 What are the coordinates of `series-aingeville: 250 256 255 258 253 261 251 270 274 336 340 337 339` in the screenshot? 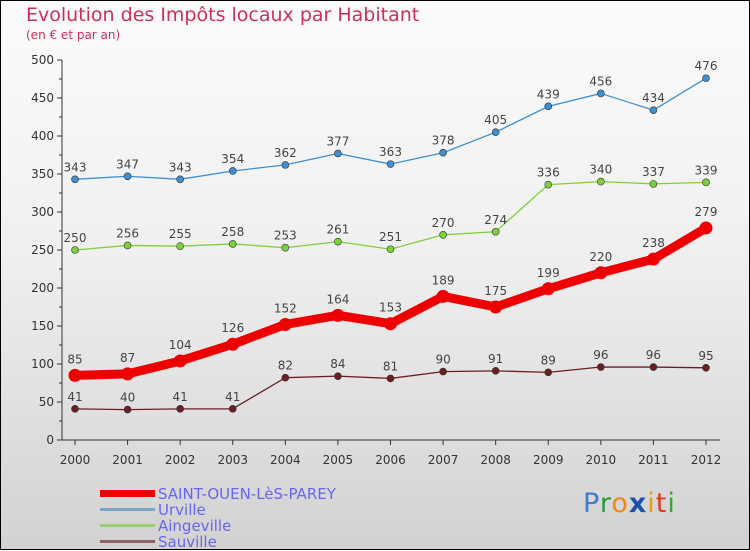 It's located at (391, 208).